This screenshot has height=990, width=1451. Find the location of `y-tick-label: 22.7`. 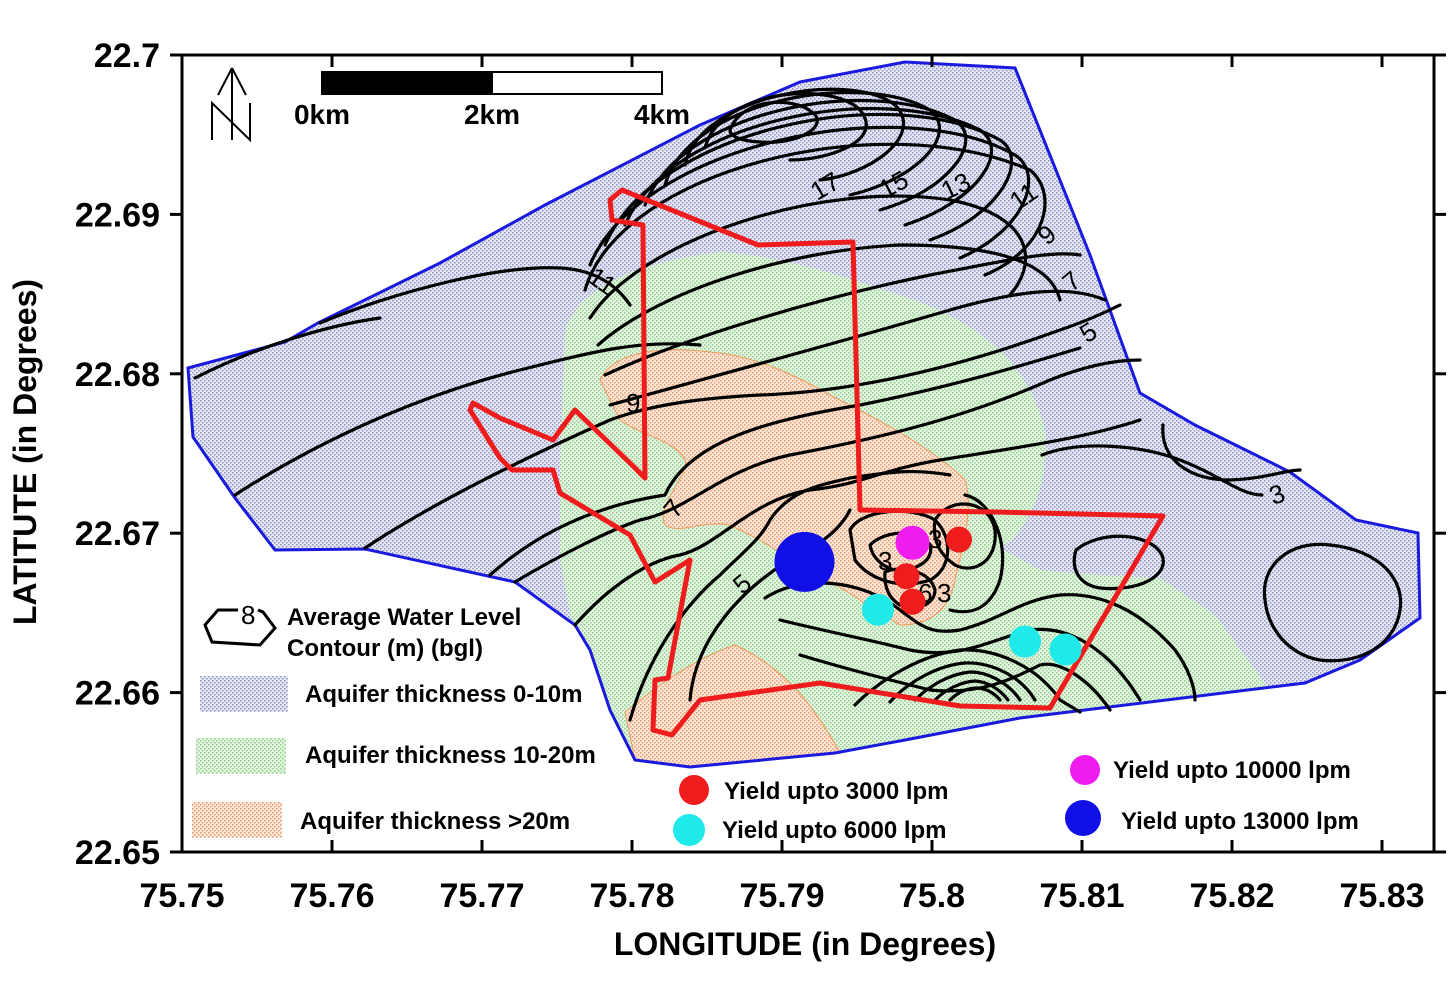

y-tick-label: 22.7 is located at coordinates (127, 56).